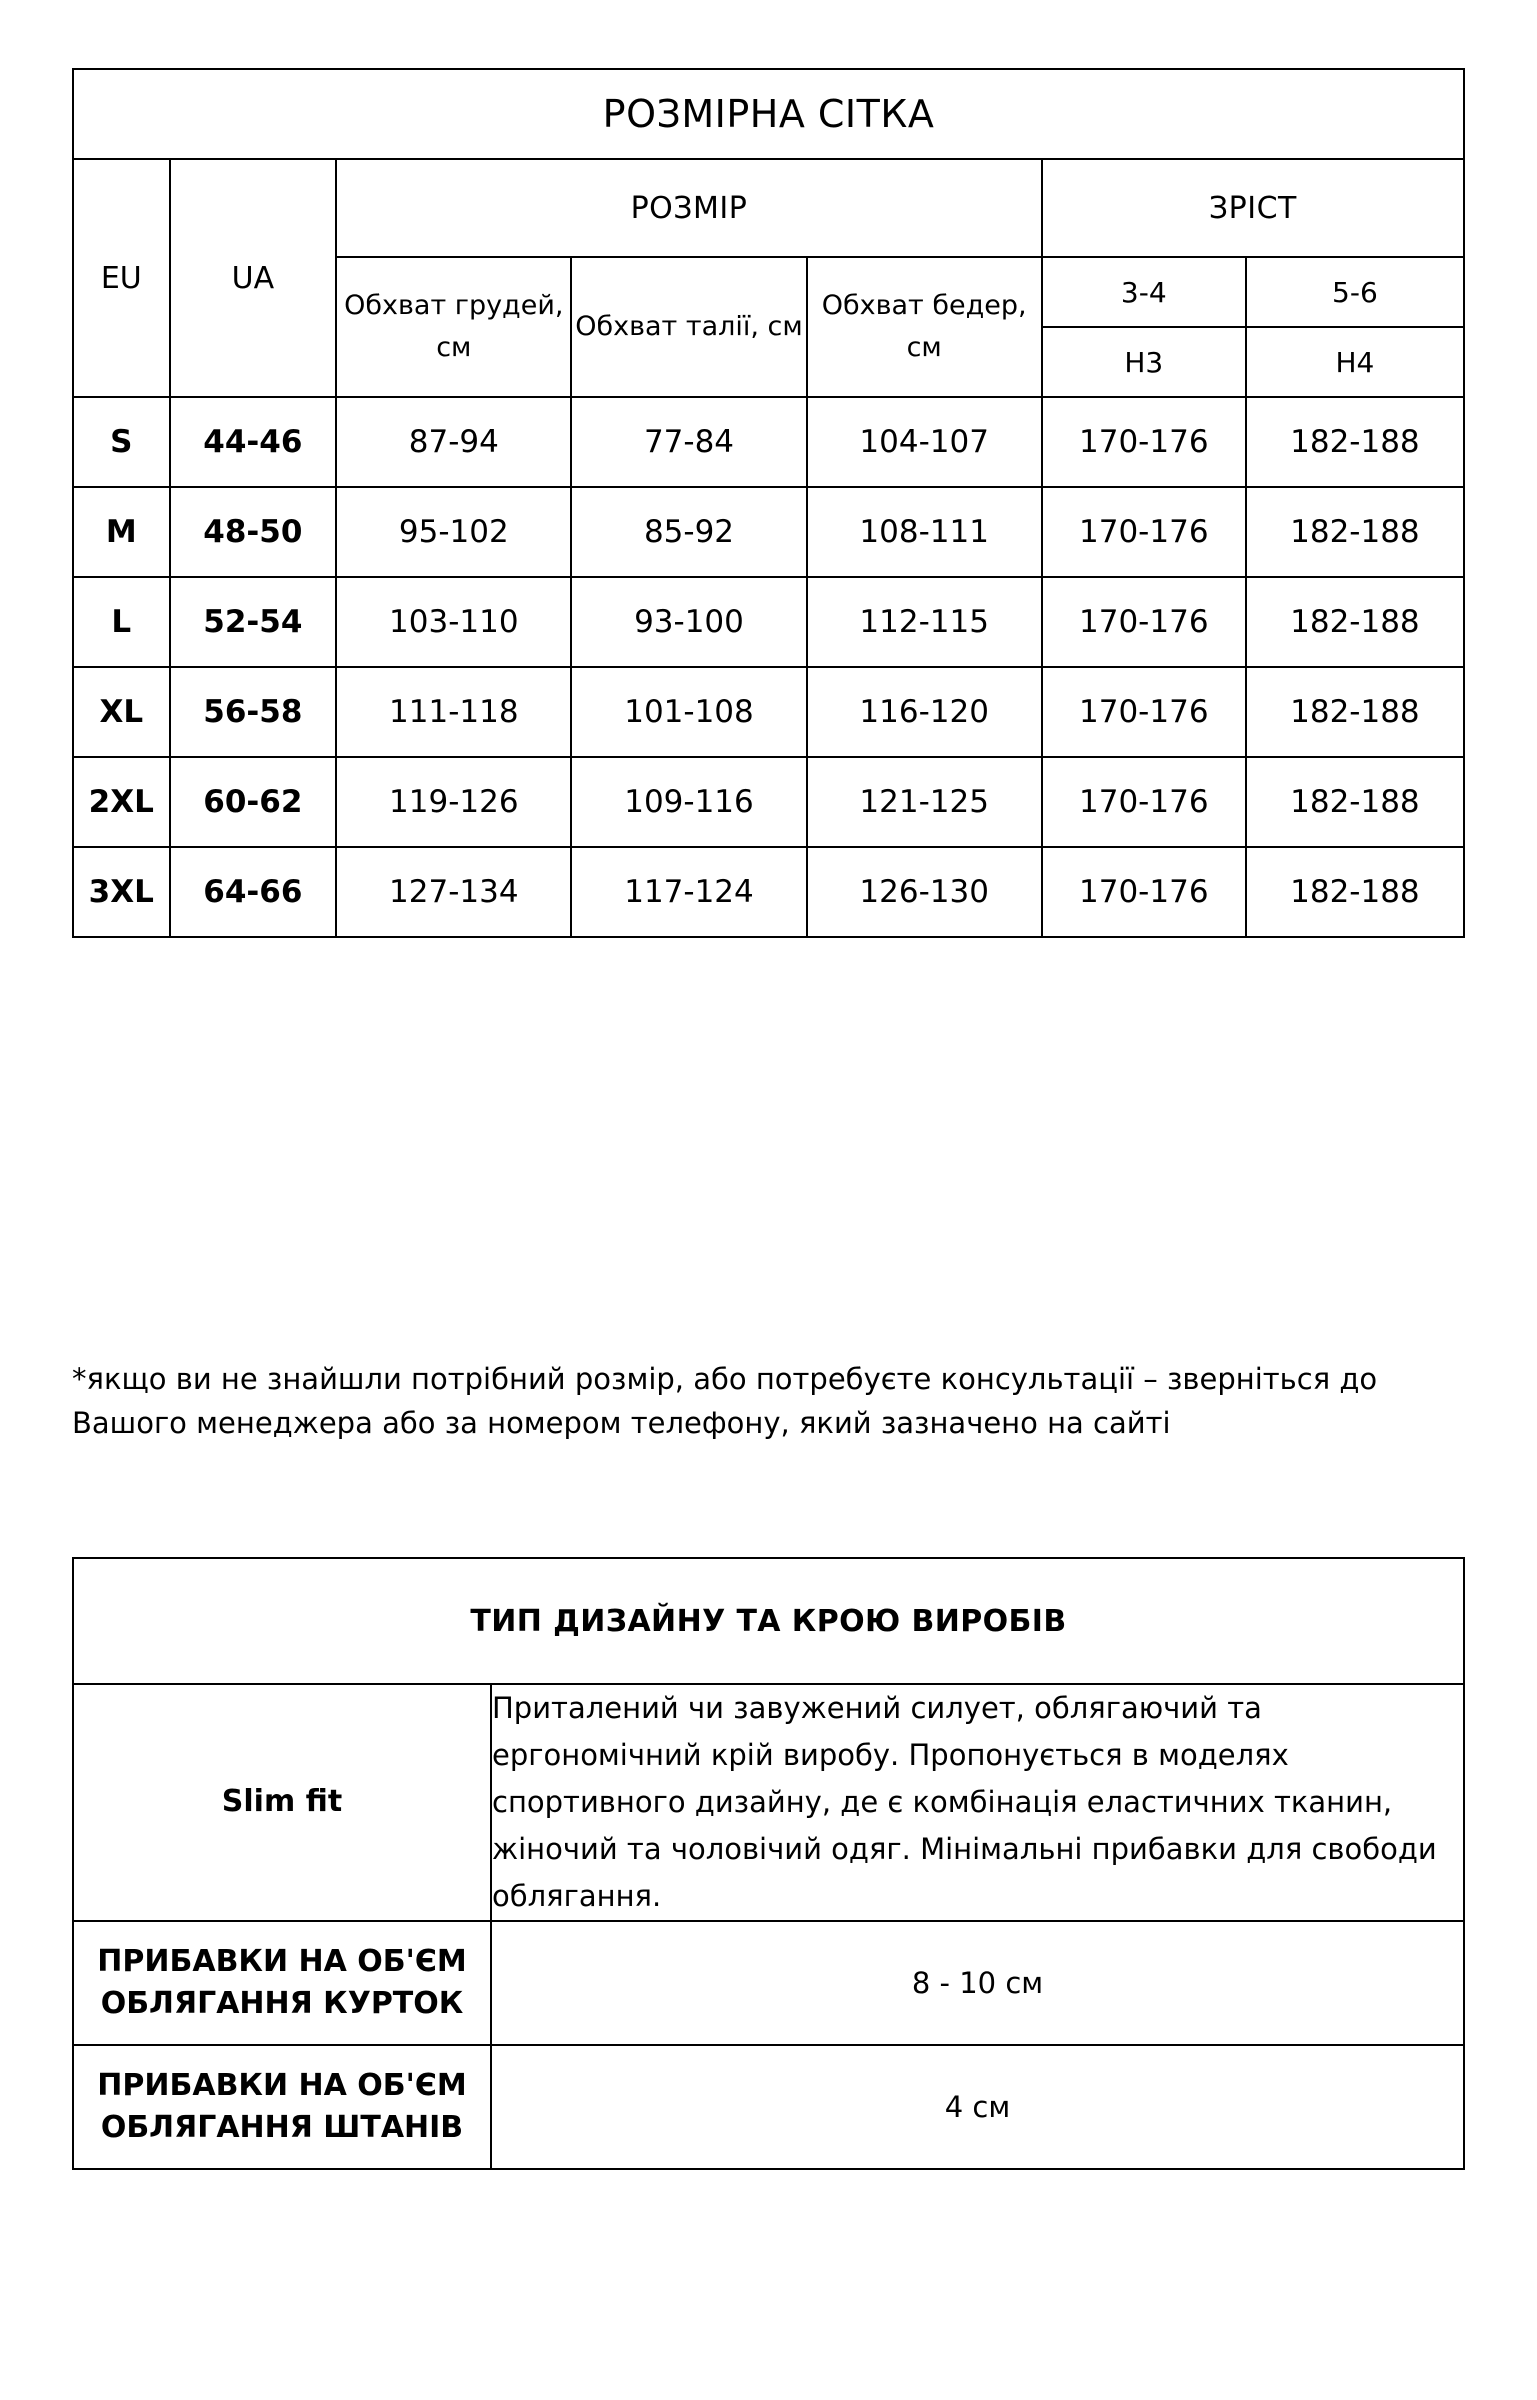  What do you see at coordinates (1143, 292) in the screenshot?
I see `height-group-1-top: 3-4` at bounding box center [1143, 292].